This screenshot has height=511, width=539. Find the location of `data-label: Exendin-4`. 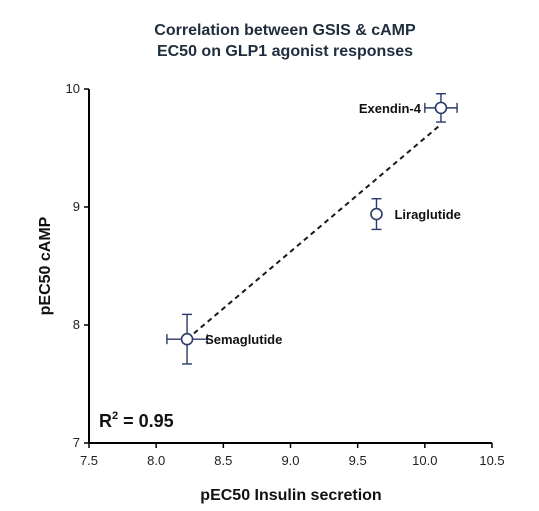

data-label: Exendin-4 is located at coordinates (390, 108).